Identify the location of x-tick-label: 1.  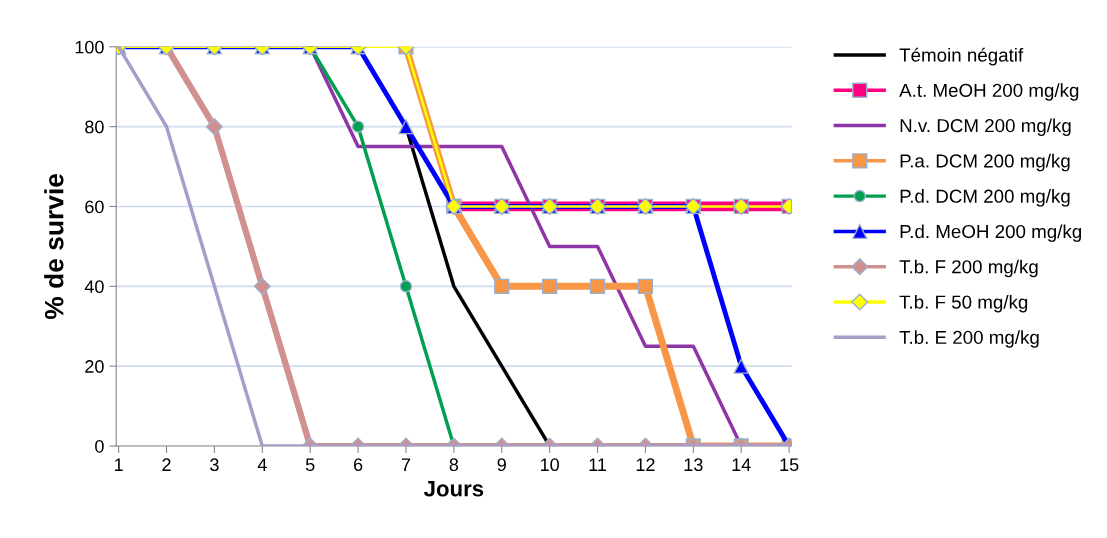
(118, 464).